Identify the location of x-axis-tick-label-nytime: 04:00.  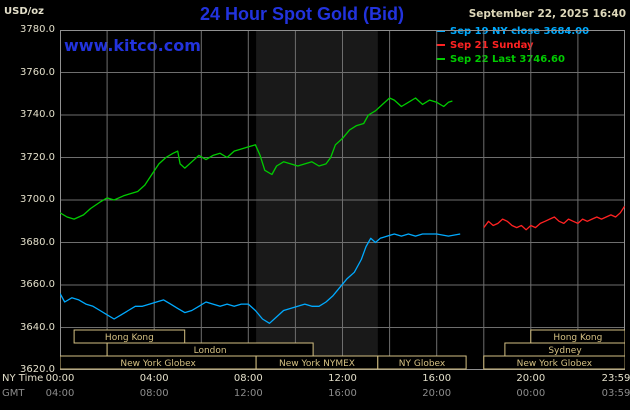
(154, 378).